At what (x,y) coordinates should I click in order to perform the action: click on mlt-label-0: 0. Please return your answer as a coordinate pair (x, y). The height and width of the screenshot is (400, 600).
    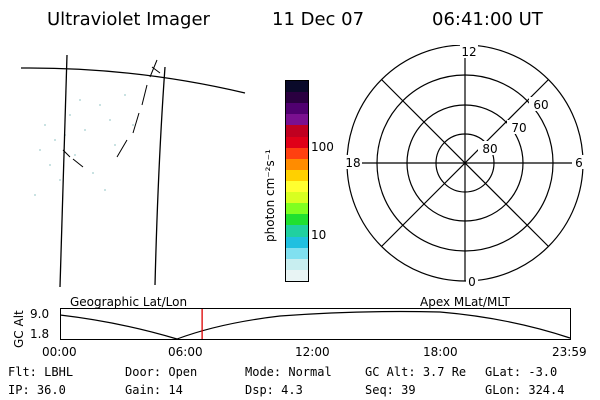
    Looking at the image, I should click on (472, 282).